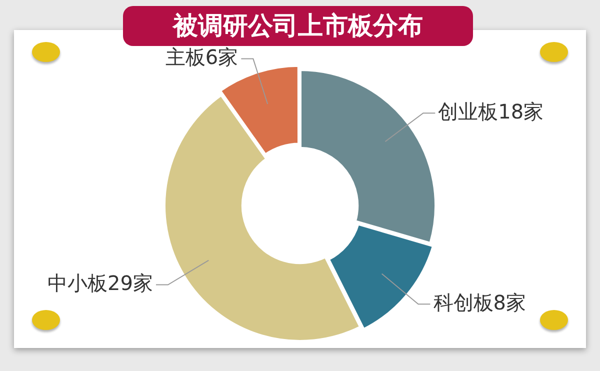  Describe the element at coordinates (100, 282) in the screenshot. I see `slice-label: 中小板29家` at that location.